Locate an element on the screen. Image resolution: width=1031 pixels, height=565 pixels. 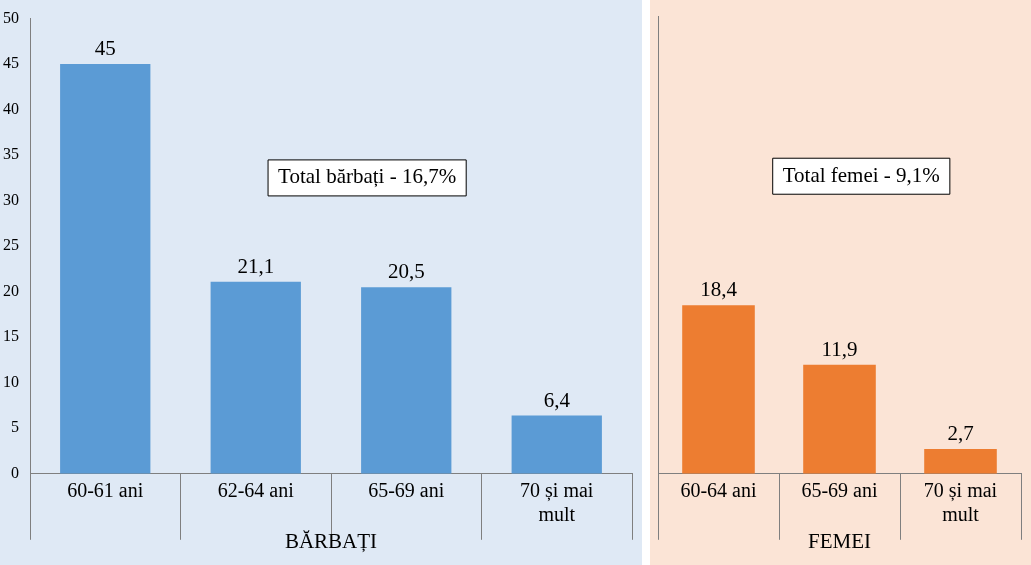
y-tick-label: 50 is located at coordinates (11, 17).